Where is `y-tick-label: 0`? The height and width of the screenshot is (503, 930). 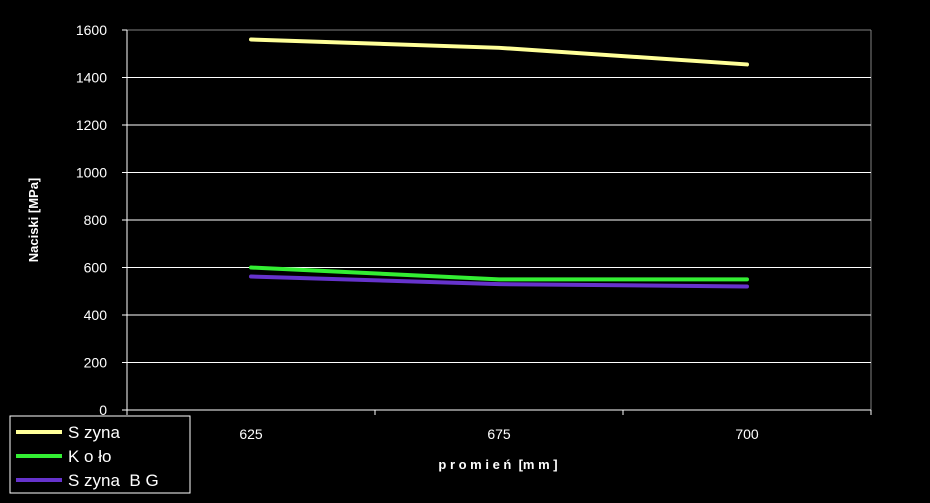
y-tick-label: 0 is located at coordinates (103, 410).